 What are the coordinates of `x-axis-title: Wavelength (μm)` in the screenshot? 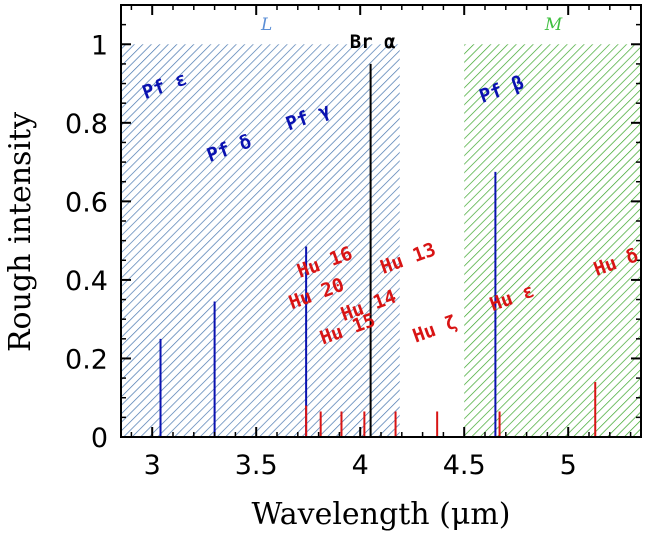 It's located at (381, 514).